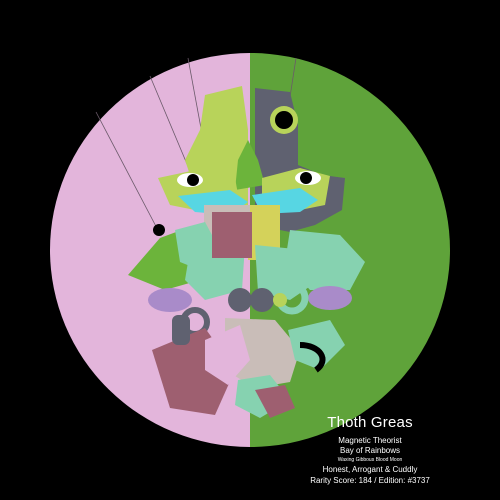 This screenshot has width=500, height=500. Describe the element at coordinates (170, 300) in the screenshot. I see `lavender-left` at that location.